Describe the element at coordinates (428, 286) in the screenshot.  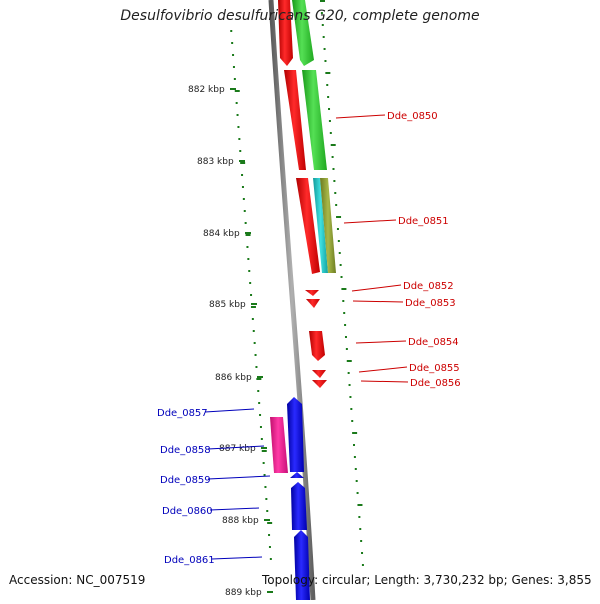
I see `gene-label: Dde_0852` at that location.